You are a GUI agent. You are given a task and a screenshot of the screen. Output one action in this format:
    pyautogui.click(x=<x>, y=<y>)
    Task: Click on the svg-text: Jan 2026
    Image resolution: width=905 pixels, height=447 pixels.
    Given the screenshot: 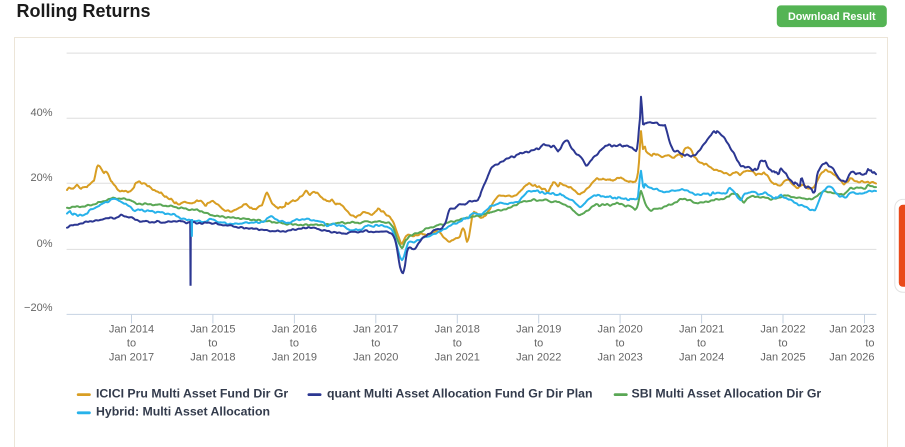 What is the action you would take?
    pyautogui.click(x=851, y=358)
    